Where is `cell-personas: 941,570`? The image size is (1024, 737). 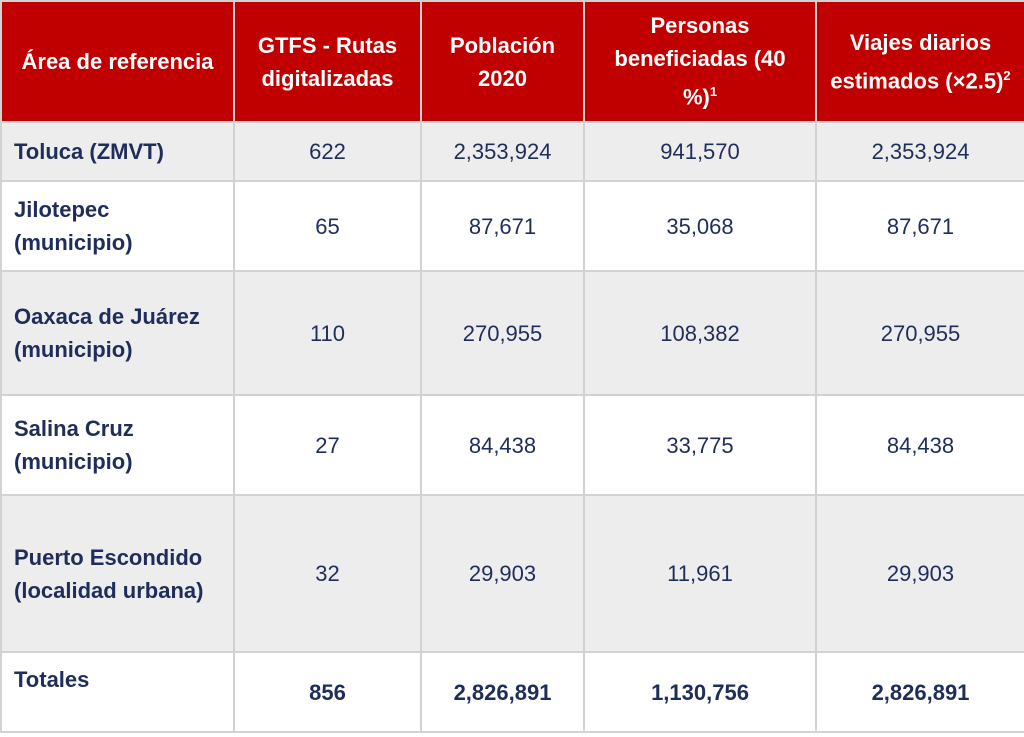 cell-personas: 941,570 is located at coordinates (700, 151).